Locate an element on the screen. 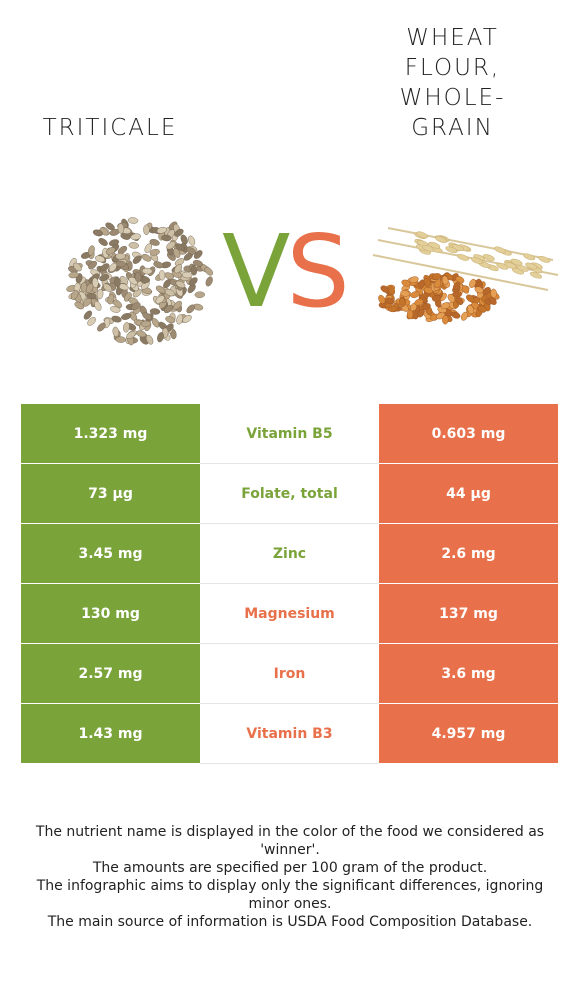  right-value: 4.957 mg is located at coordinates (468, 733).